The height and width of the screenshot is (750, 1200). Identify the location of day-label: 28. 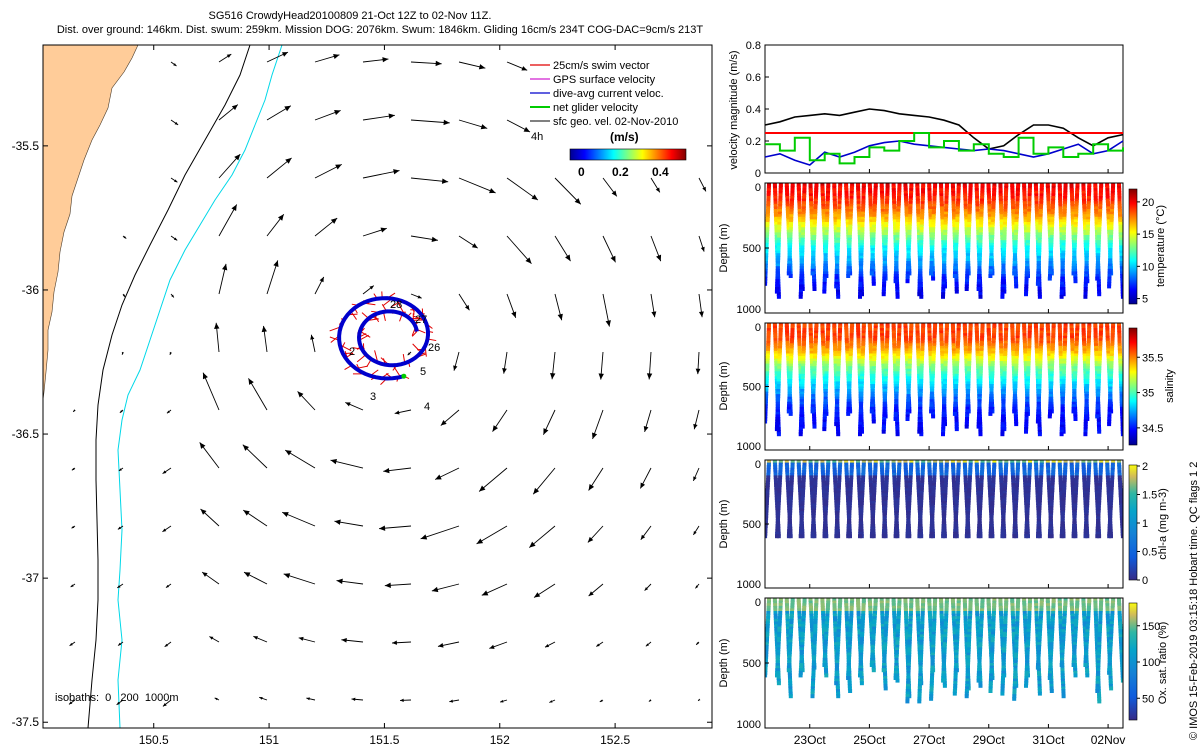
(396, 305).